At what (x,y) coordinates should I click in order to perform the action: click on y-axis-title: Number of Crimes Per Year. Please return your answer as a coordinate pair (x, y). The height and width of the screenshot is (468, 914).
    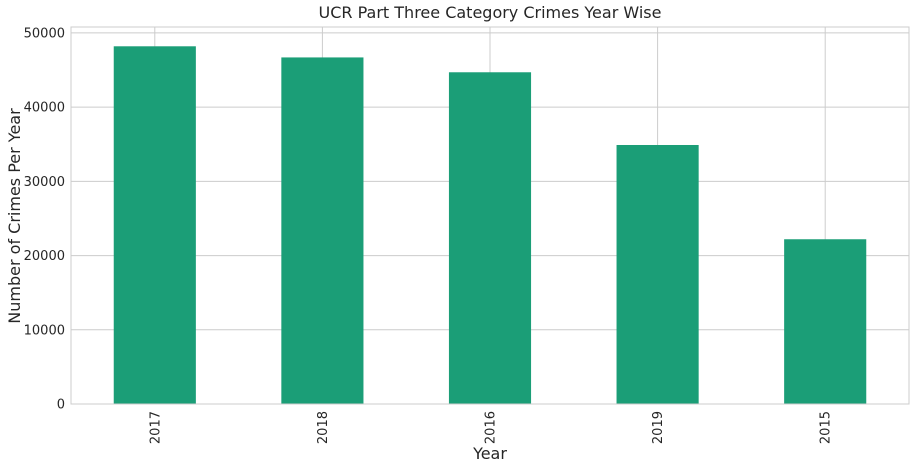
    Looking at the image, I should click on (14, 216).